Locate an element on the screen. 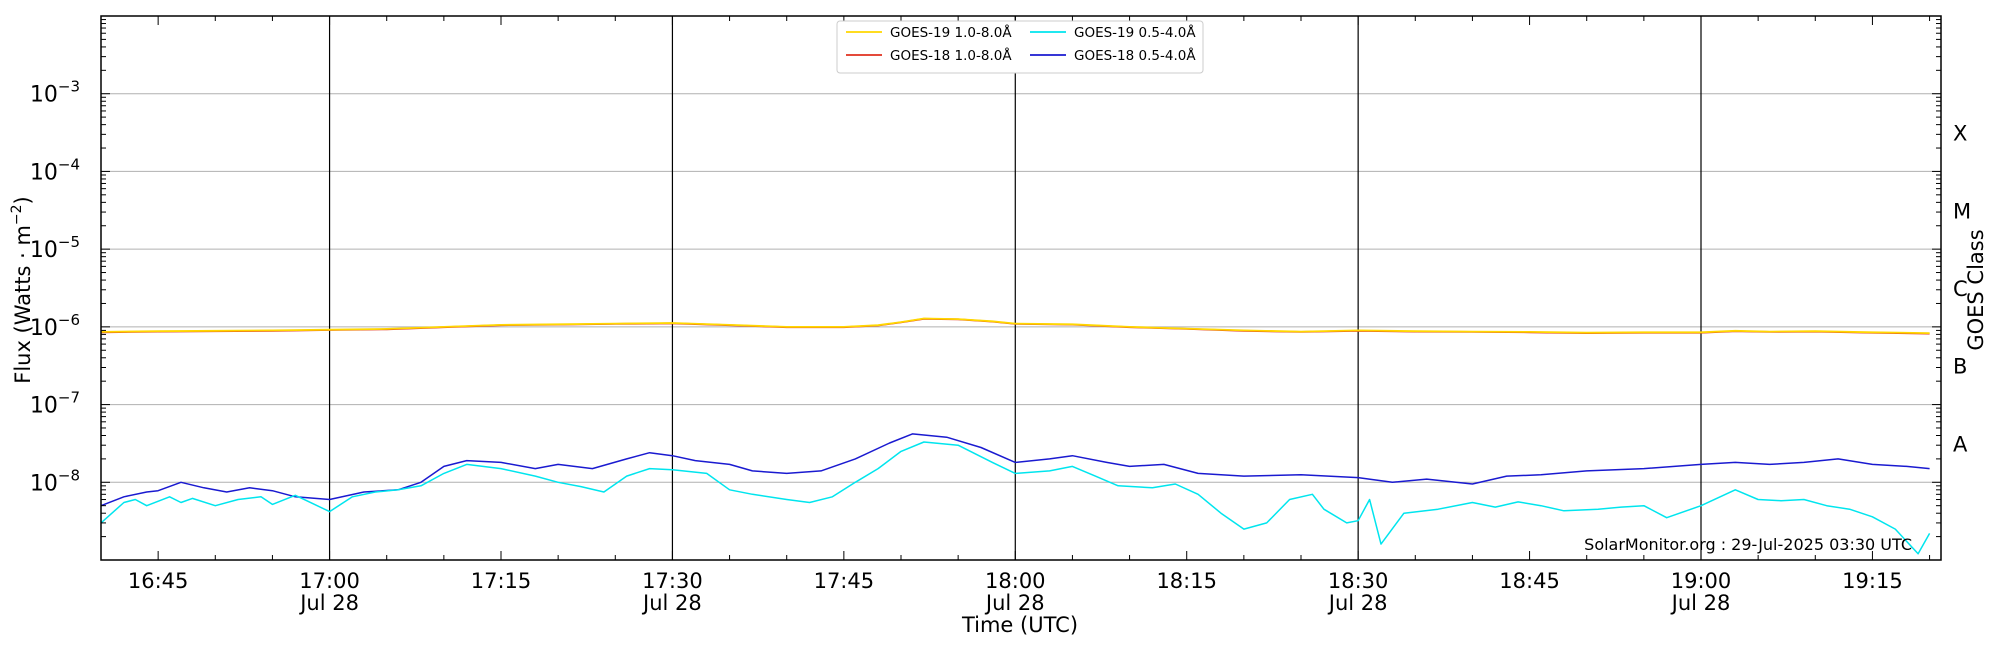 Image resolution: width=2000 pixels, height=650 pixels. goes-class-labels: X M C B A is located at coordinates (1962, 289).